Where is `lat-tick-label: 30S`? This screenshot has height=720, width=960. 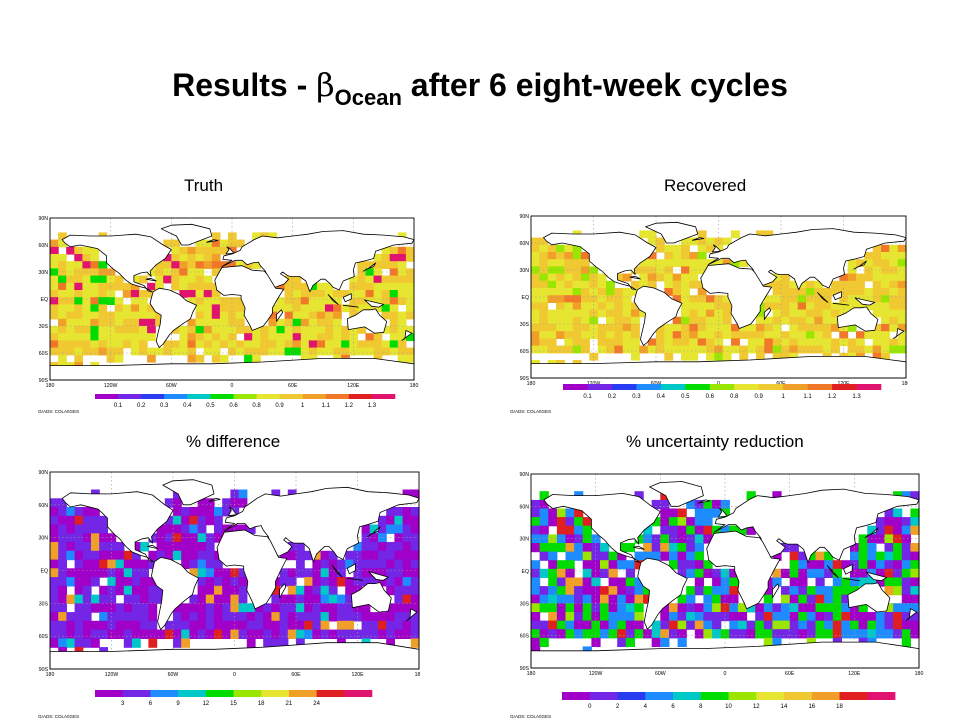
lat-tick-label: 30S is located at coordinates (44, 604).